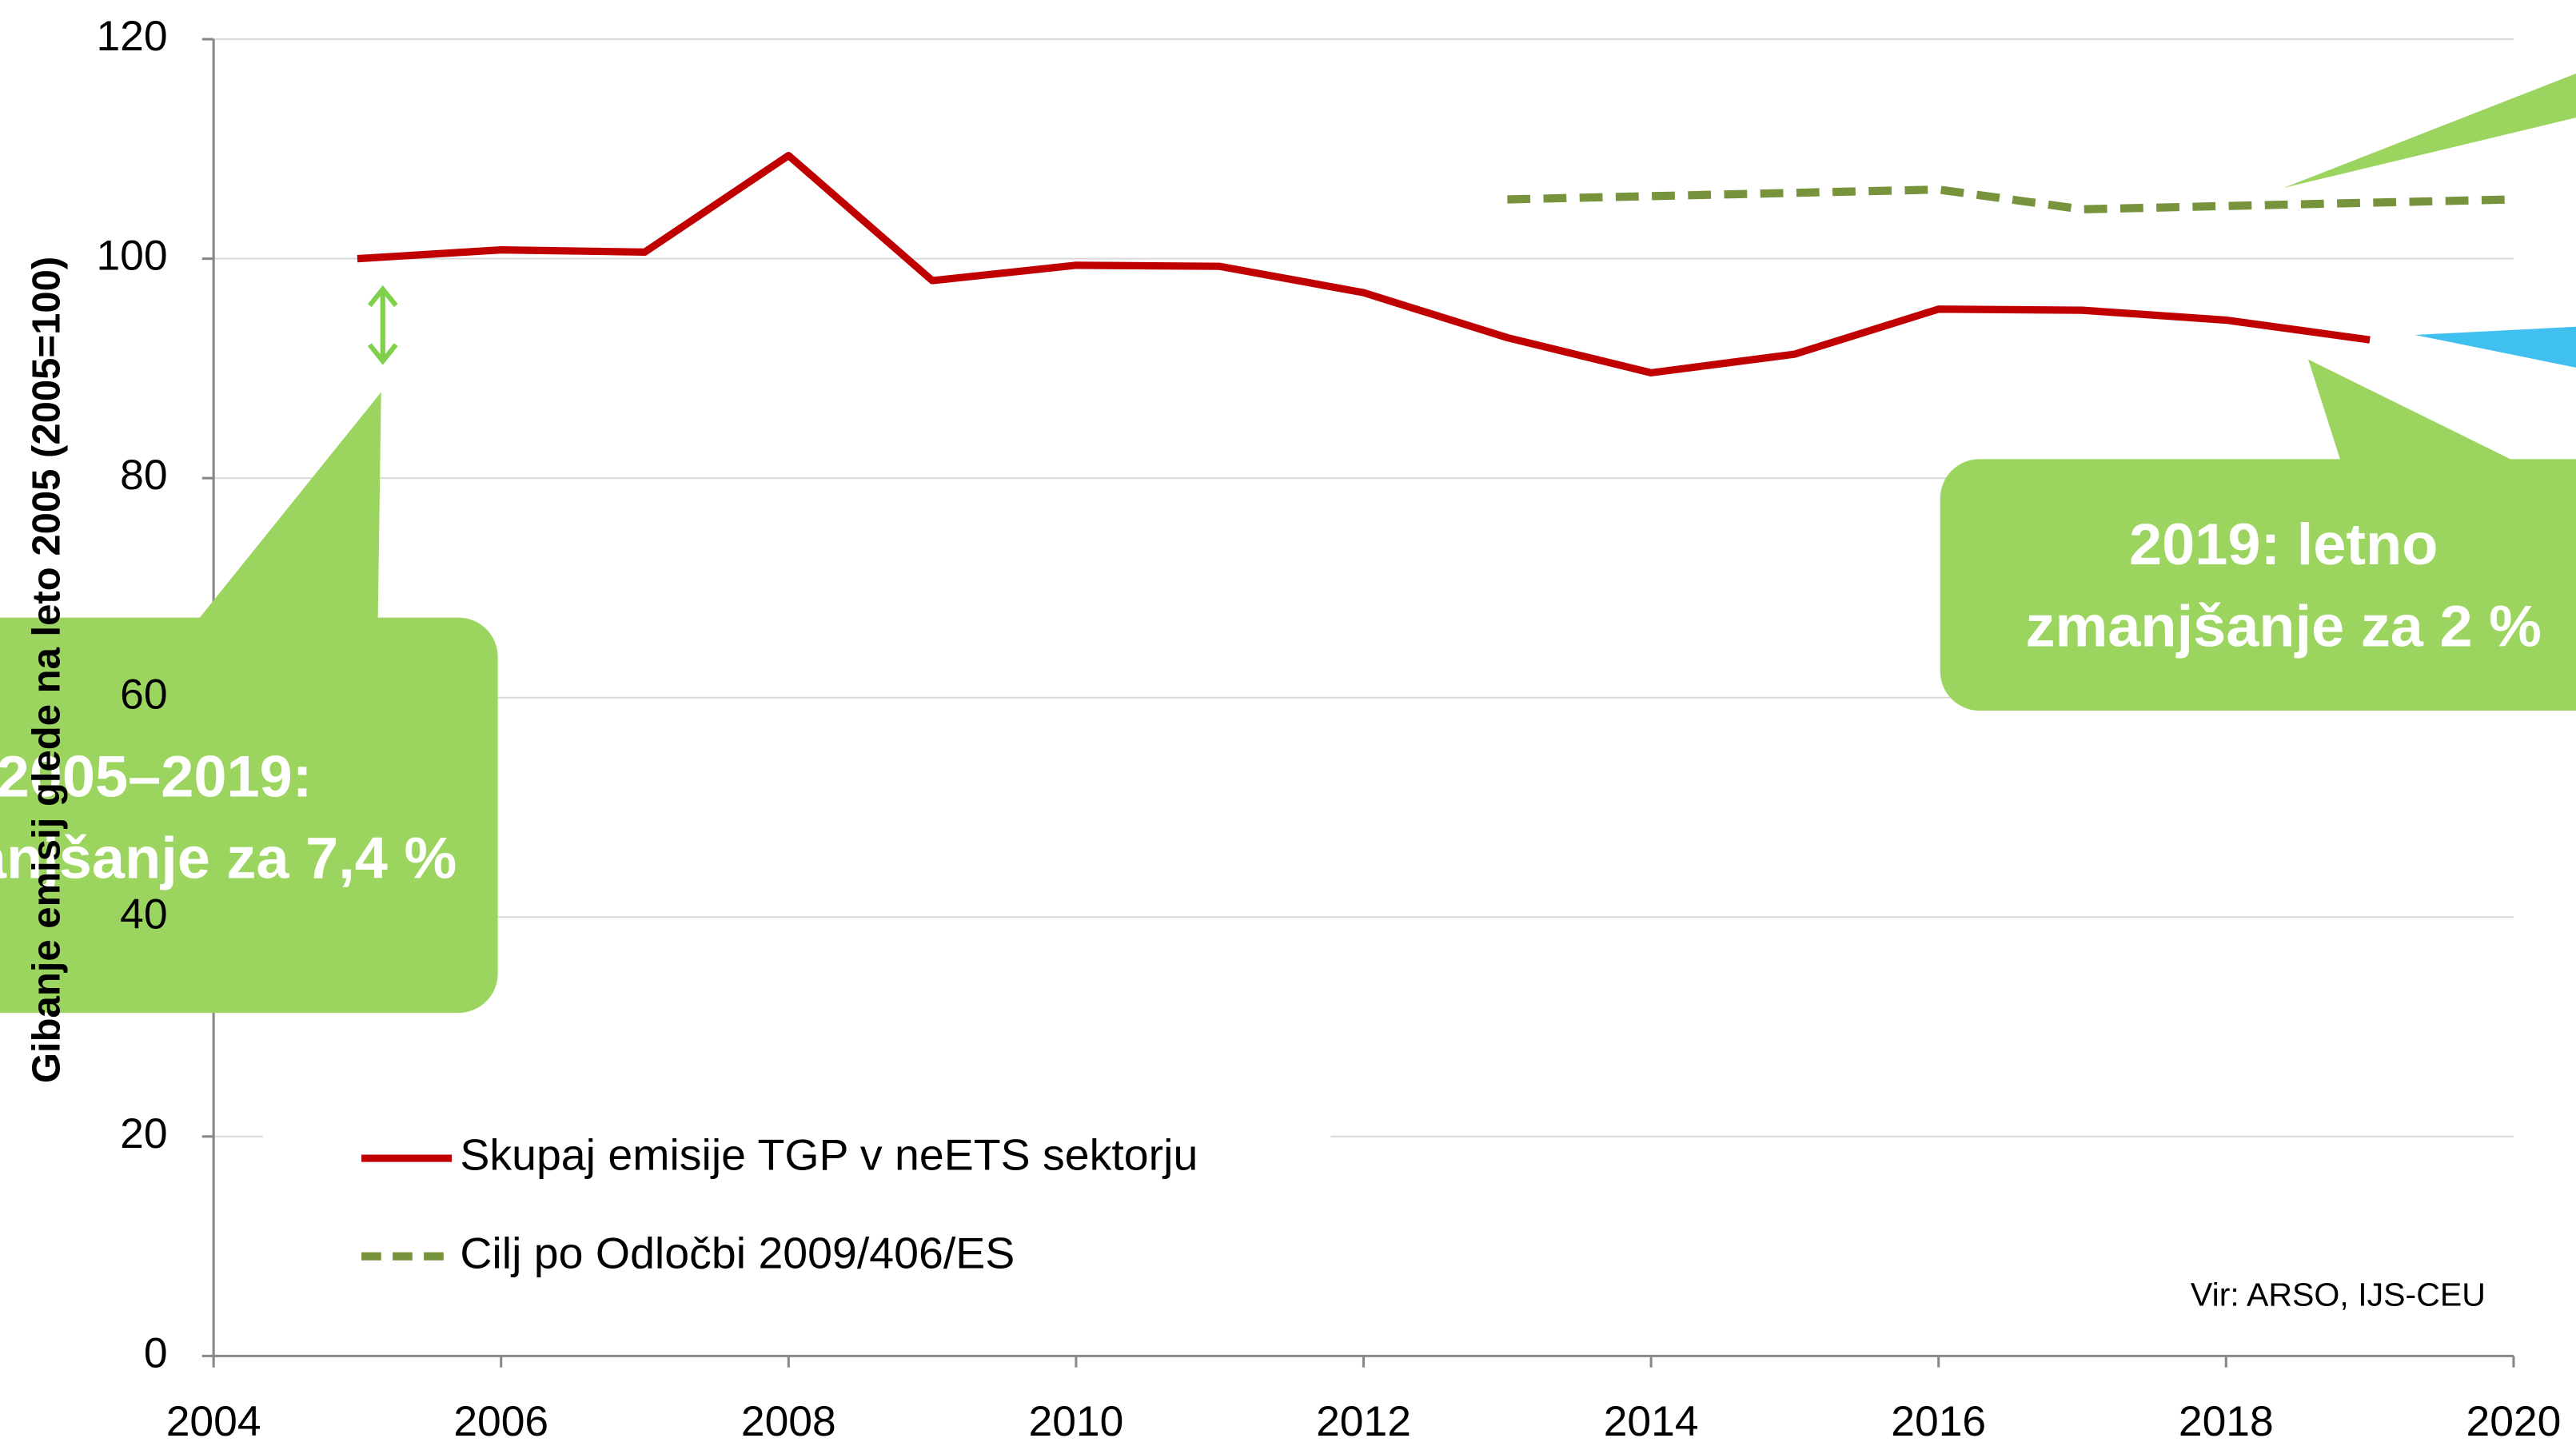  I want to click on legend-label: Skupaj emisije TGP v neETS sektorju, so click(829, 1155).